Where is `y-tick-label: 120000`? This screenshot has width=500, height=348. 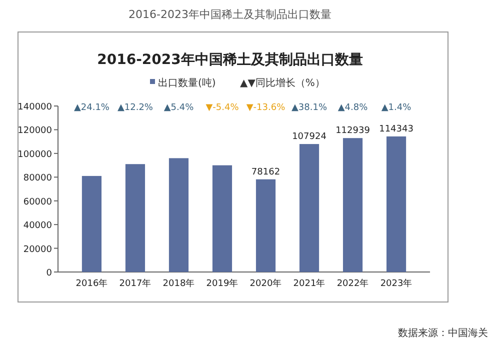
y-tick-label: 120000 is located at coordinates (35, 131).